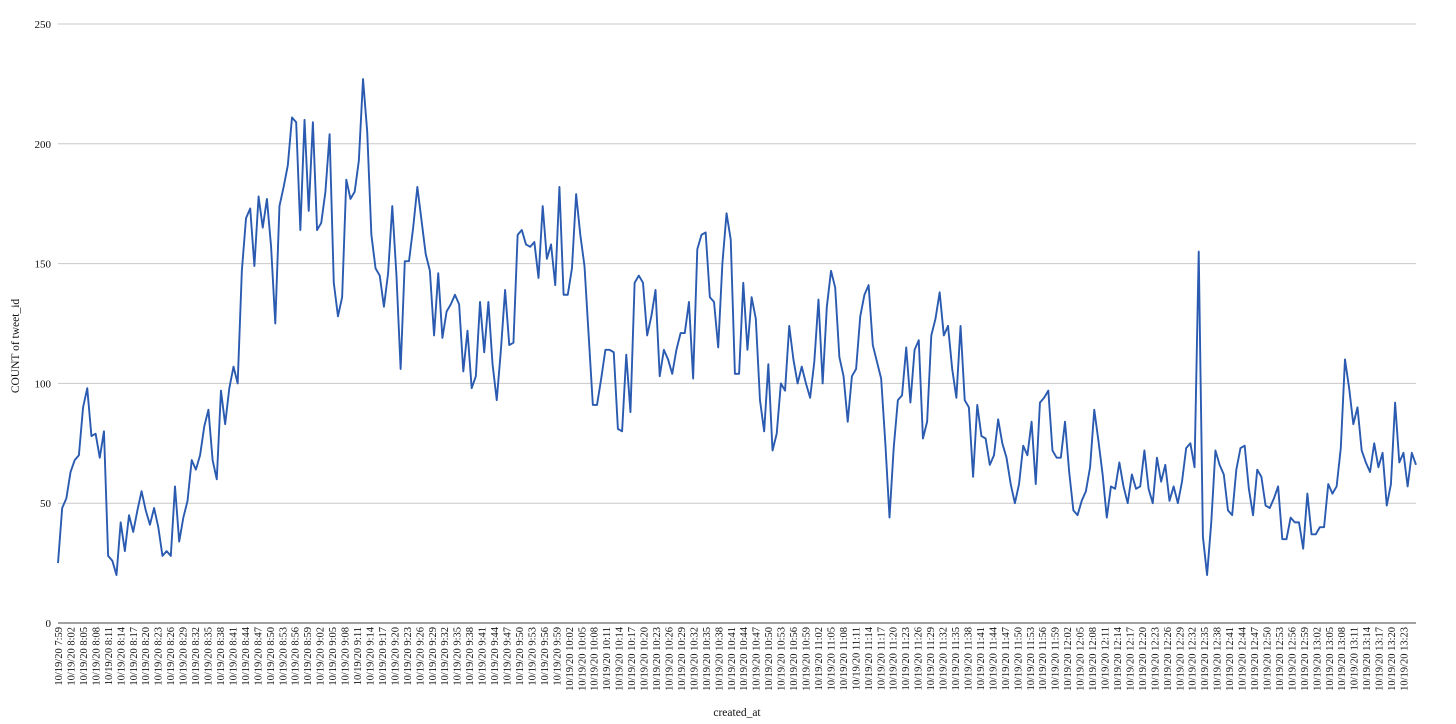 The image size is (1456, 724). What do you see at coordinates (483, 656) in the screenshot?
I see `x-tick-label: 10/19/20 9:41` at bounding box center [483, 656].